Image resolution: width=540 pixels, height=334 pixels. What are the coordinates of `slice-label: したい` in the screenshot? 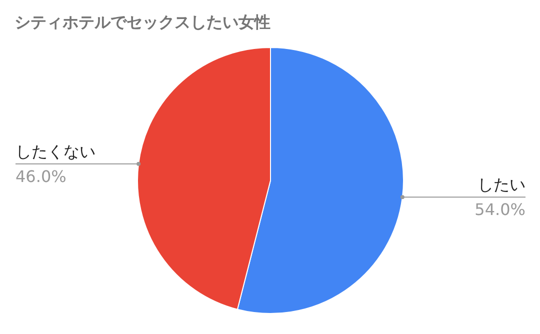 It's located at (502, 184).